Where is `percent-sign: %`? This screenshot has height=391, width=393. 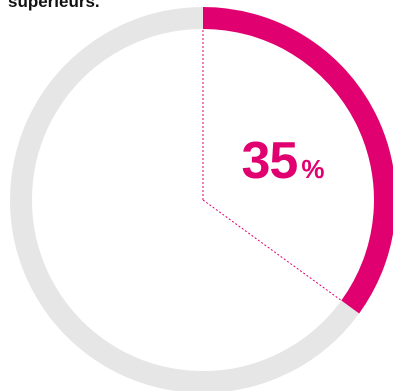
percent-sign: % is located at coordinates (312, 169).